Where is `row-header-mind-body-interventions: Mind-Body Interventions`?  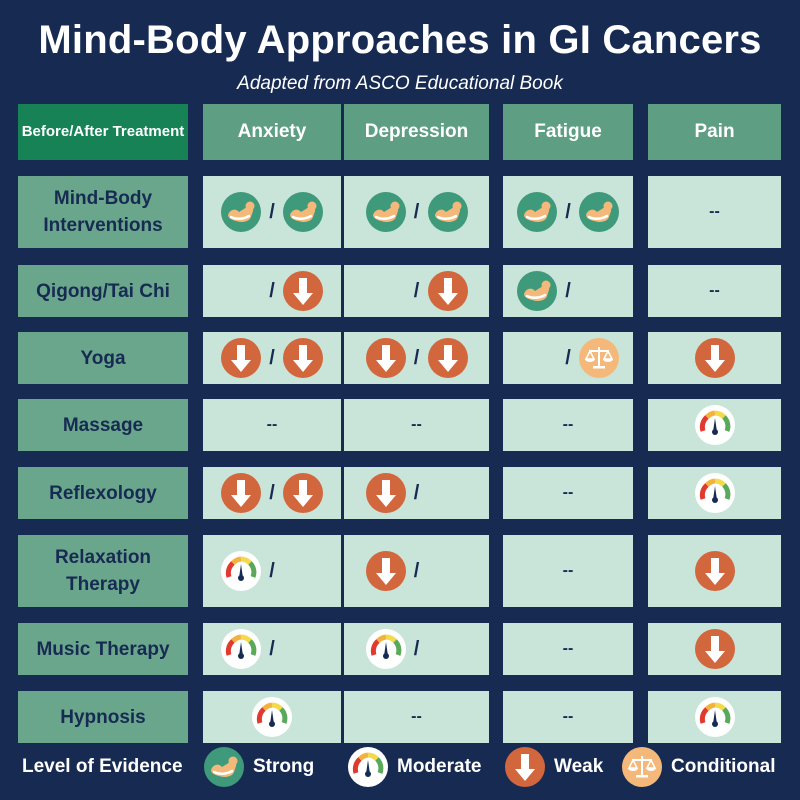 row-header-mind-body-interventions: Mind-Body Interventions is located at coordinates (103, 212).